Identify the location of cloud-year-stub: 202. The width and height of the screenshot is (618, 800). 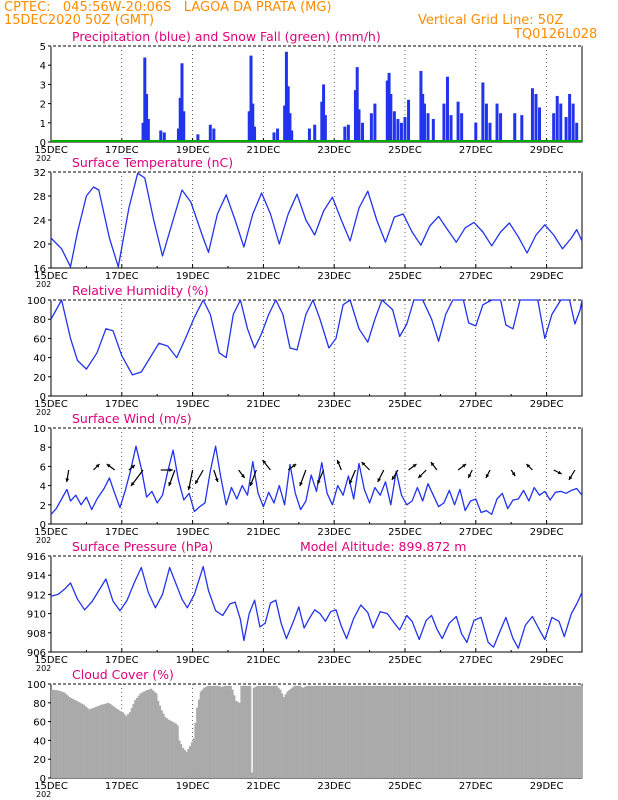
(43, 794).